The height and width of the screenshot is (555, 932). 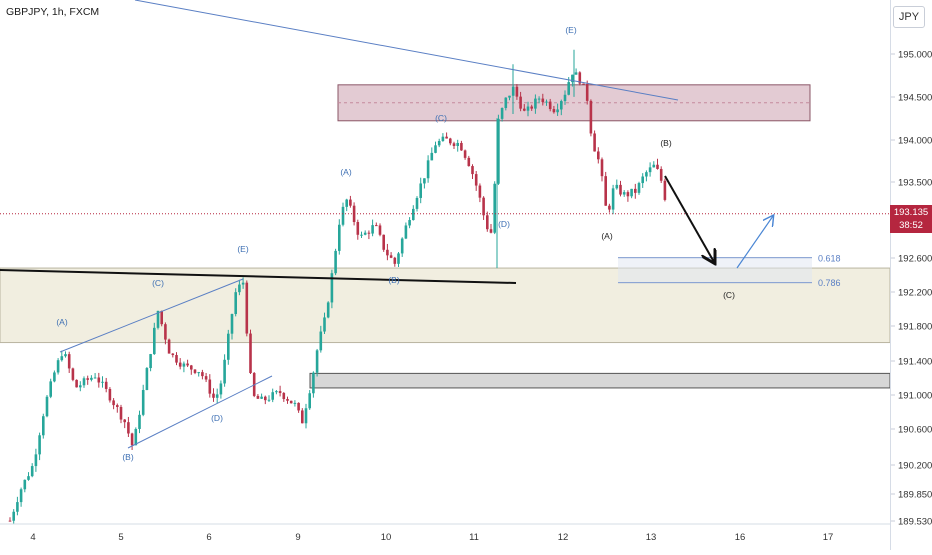 I want to click on descending-trendline, so click(x=406, y=50).